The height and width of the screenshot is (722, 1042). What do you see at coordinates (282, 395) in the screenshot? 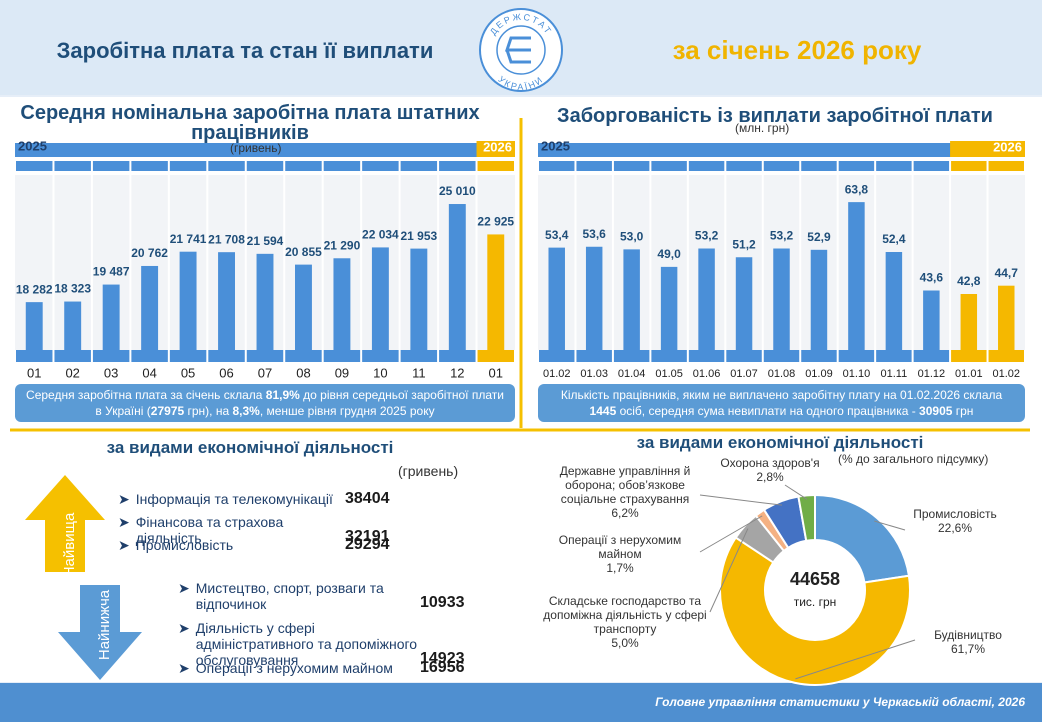
I see `note-part: 81,9%` at bounding box center [282, 395].